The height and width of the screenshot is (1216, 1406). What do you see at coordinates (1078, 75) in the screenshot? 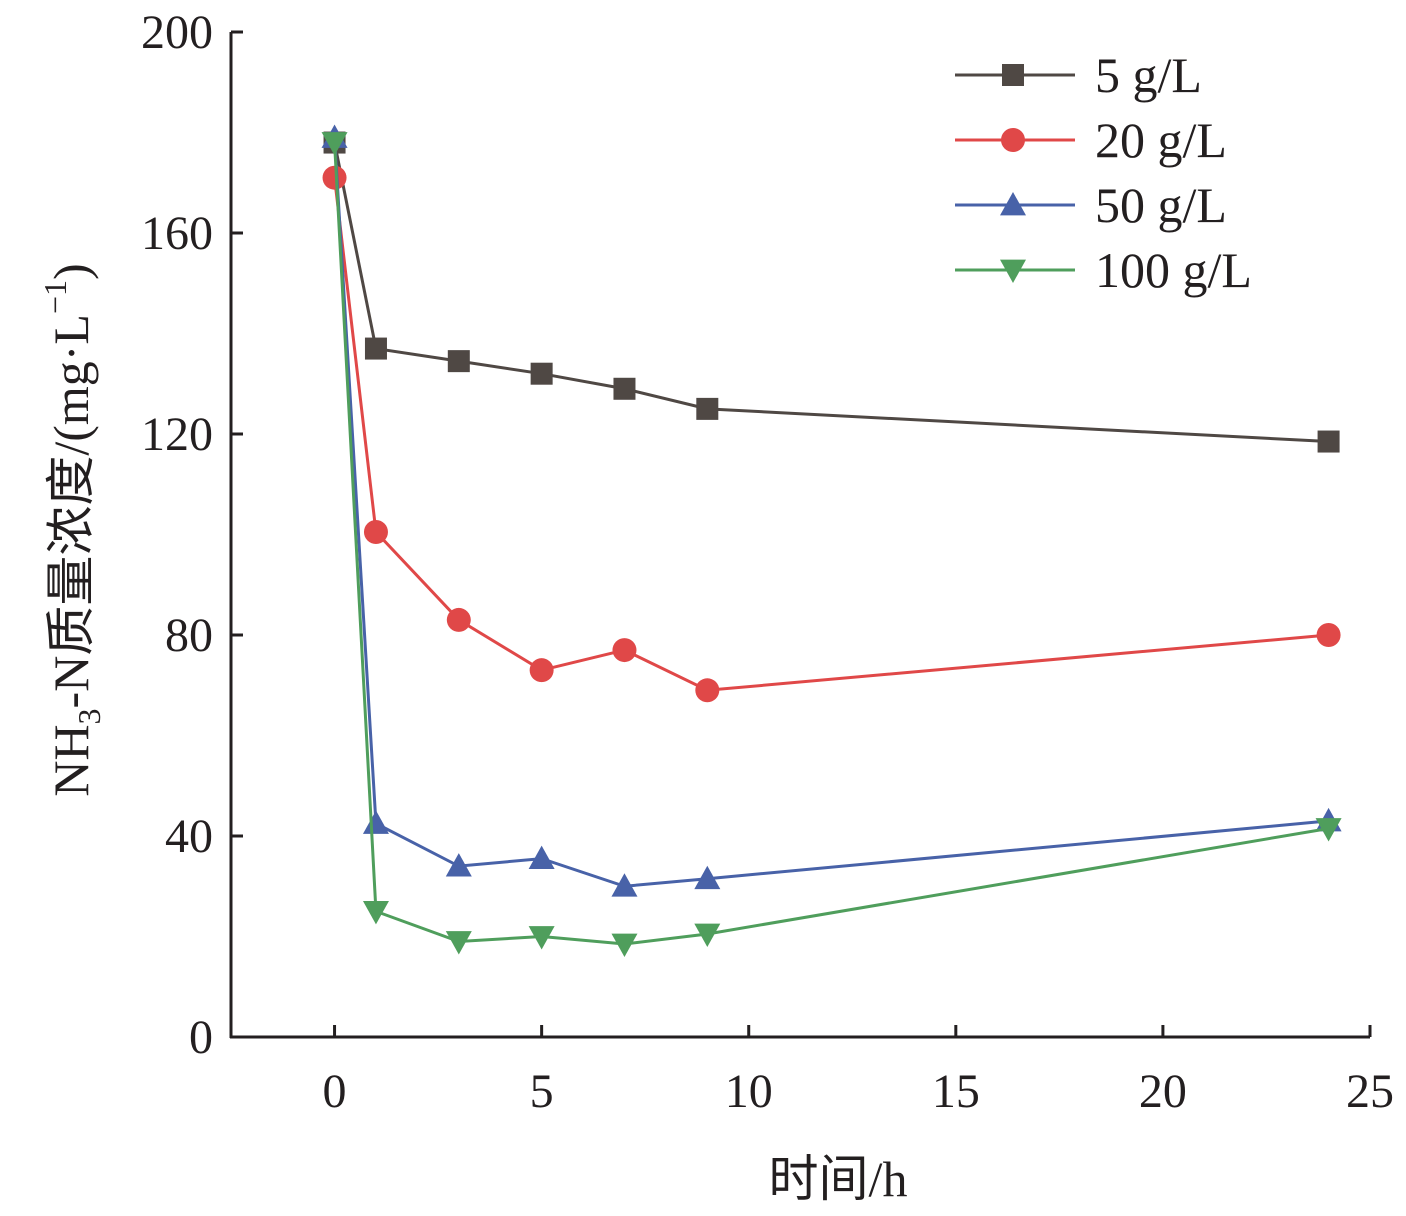
I see `legend-item: 5 g/L` at bounding box center [1078, 75].